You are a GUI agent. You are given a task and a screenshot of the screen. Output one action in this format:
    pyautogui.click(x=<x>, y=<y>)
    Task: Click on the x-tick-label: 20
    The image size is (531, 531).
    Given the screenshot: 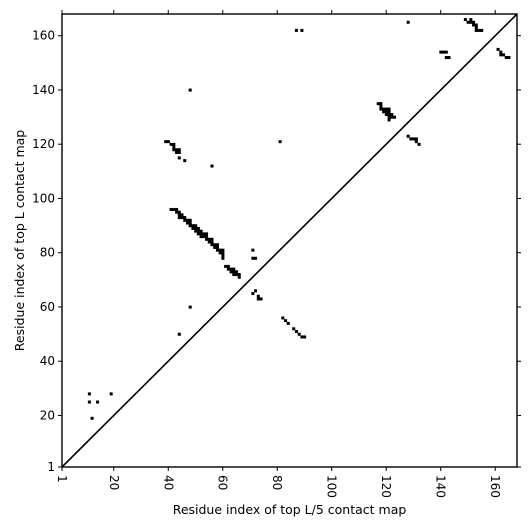 What is the action you would take?
    pyautogui.click(x=114, y=482)
    